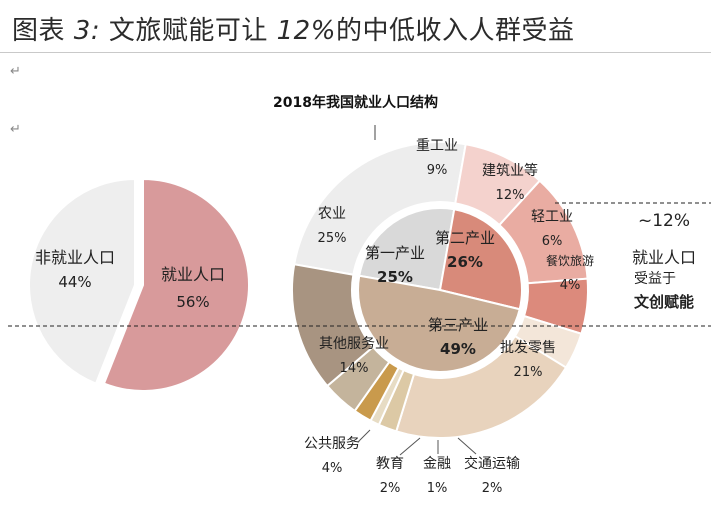  I want to click on annotation-line3: 文创赋能, so click(664, 302).